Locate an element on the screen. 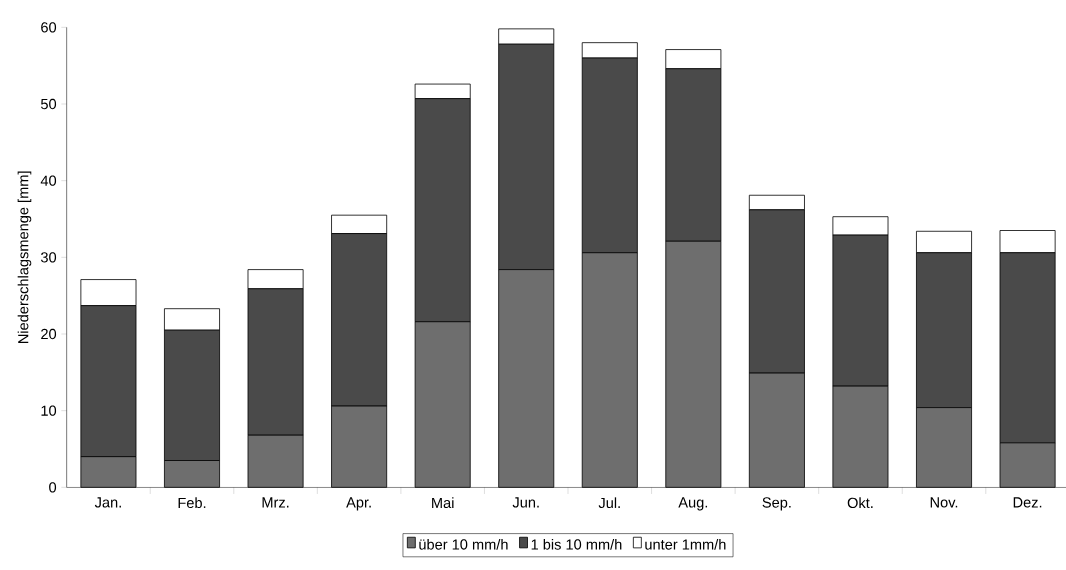  x-tick-label: Jan. is located at coordinates (107, 502).